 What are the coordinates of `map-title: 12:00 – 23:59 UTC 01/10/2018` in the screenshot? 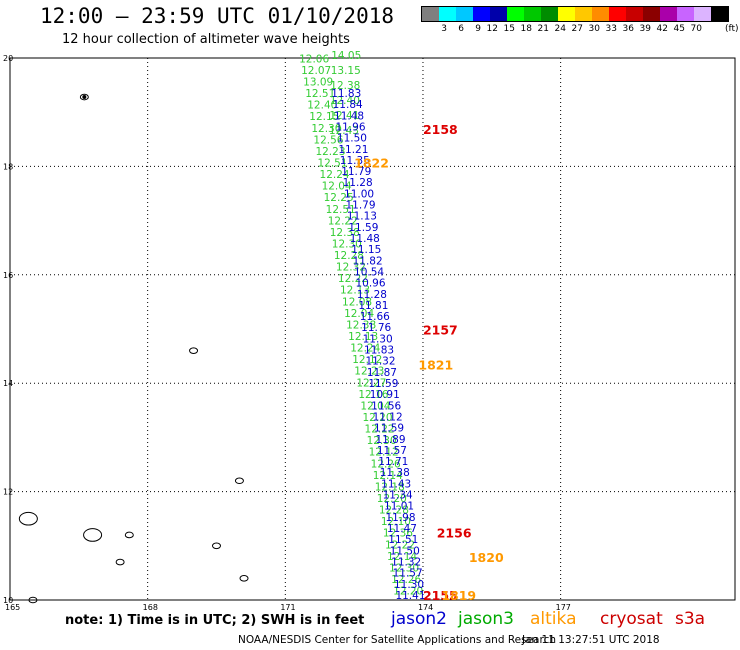 It's located at (217, 16).